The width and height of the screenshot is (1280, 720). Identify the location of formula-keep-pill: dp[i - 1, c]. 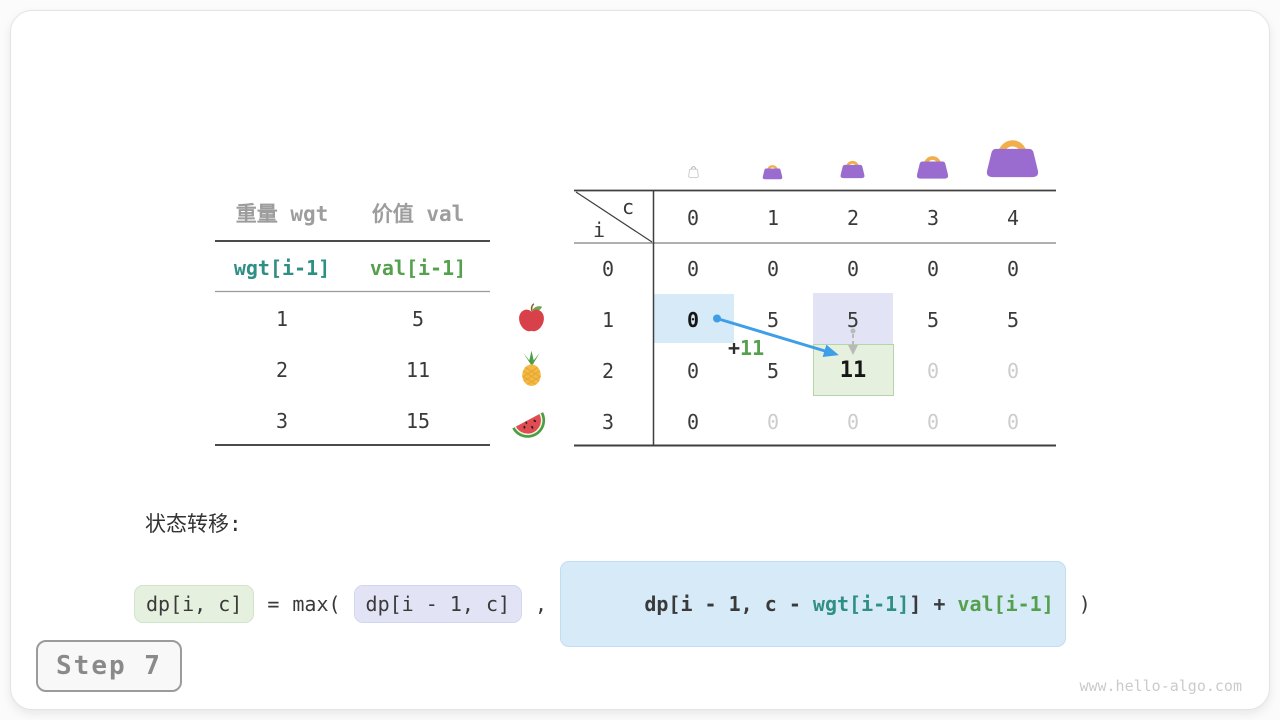
(438, 604).